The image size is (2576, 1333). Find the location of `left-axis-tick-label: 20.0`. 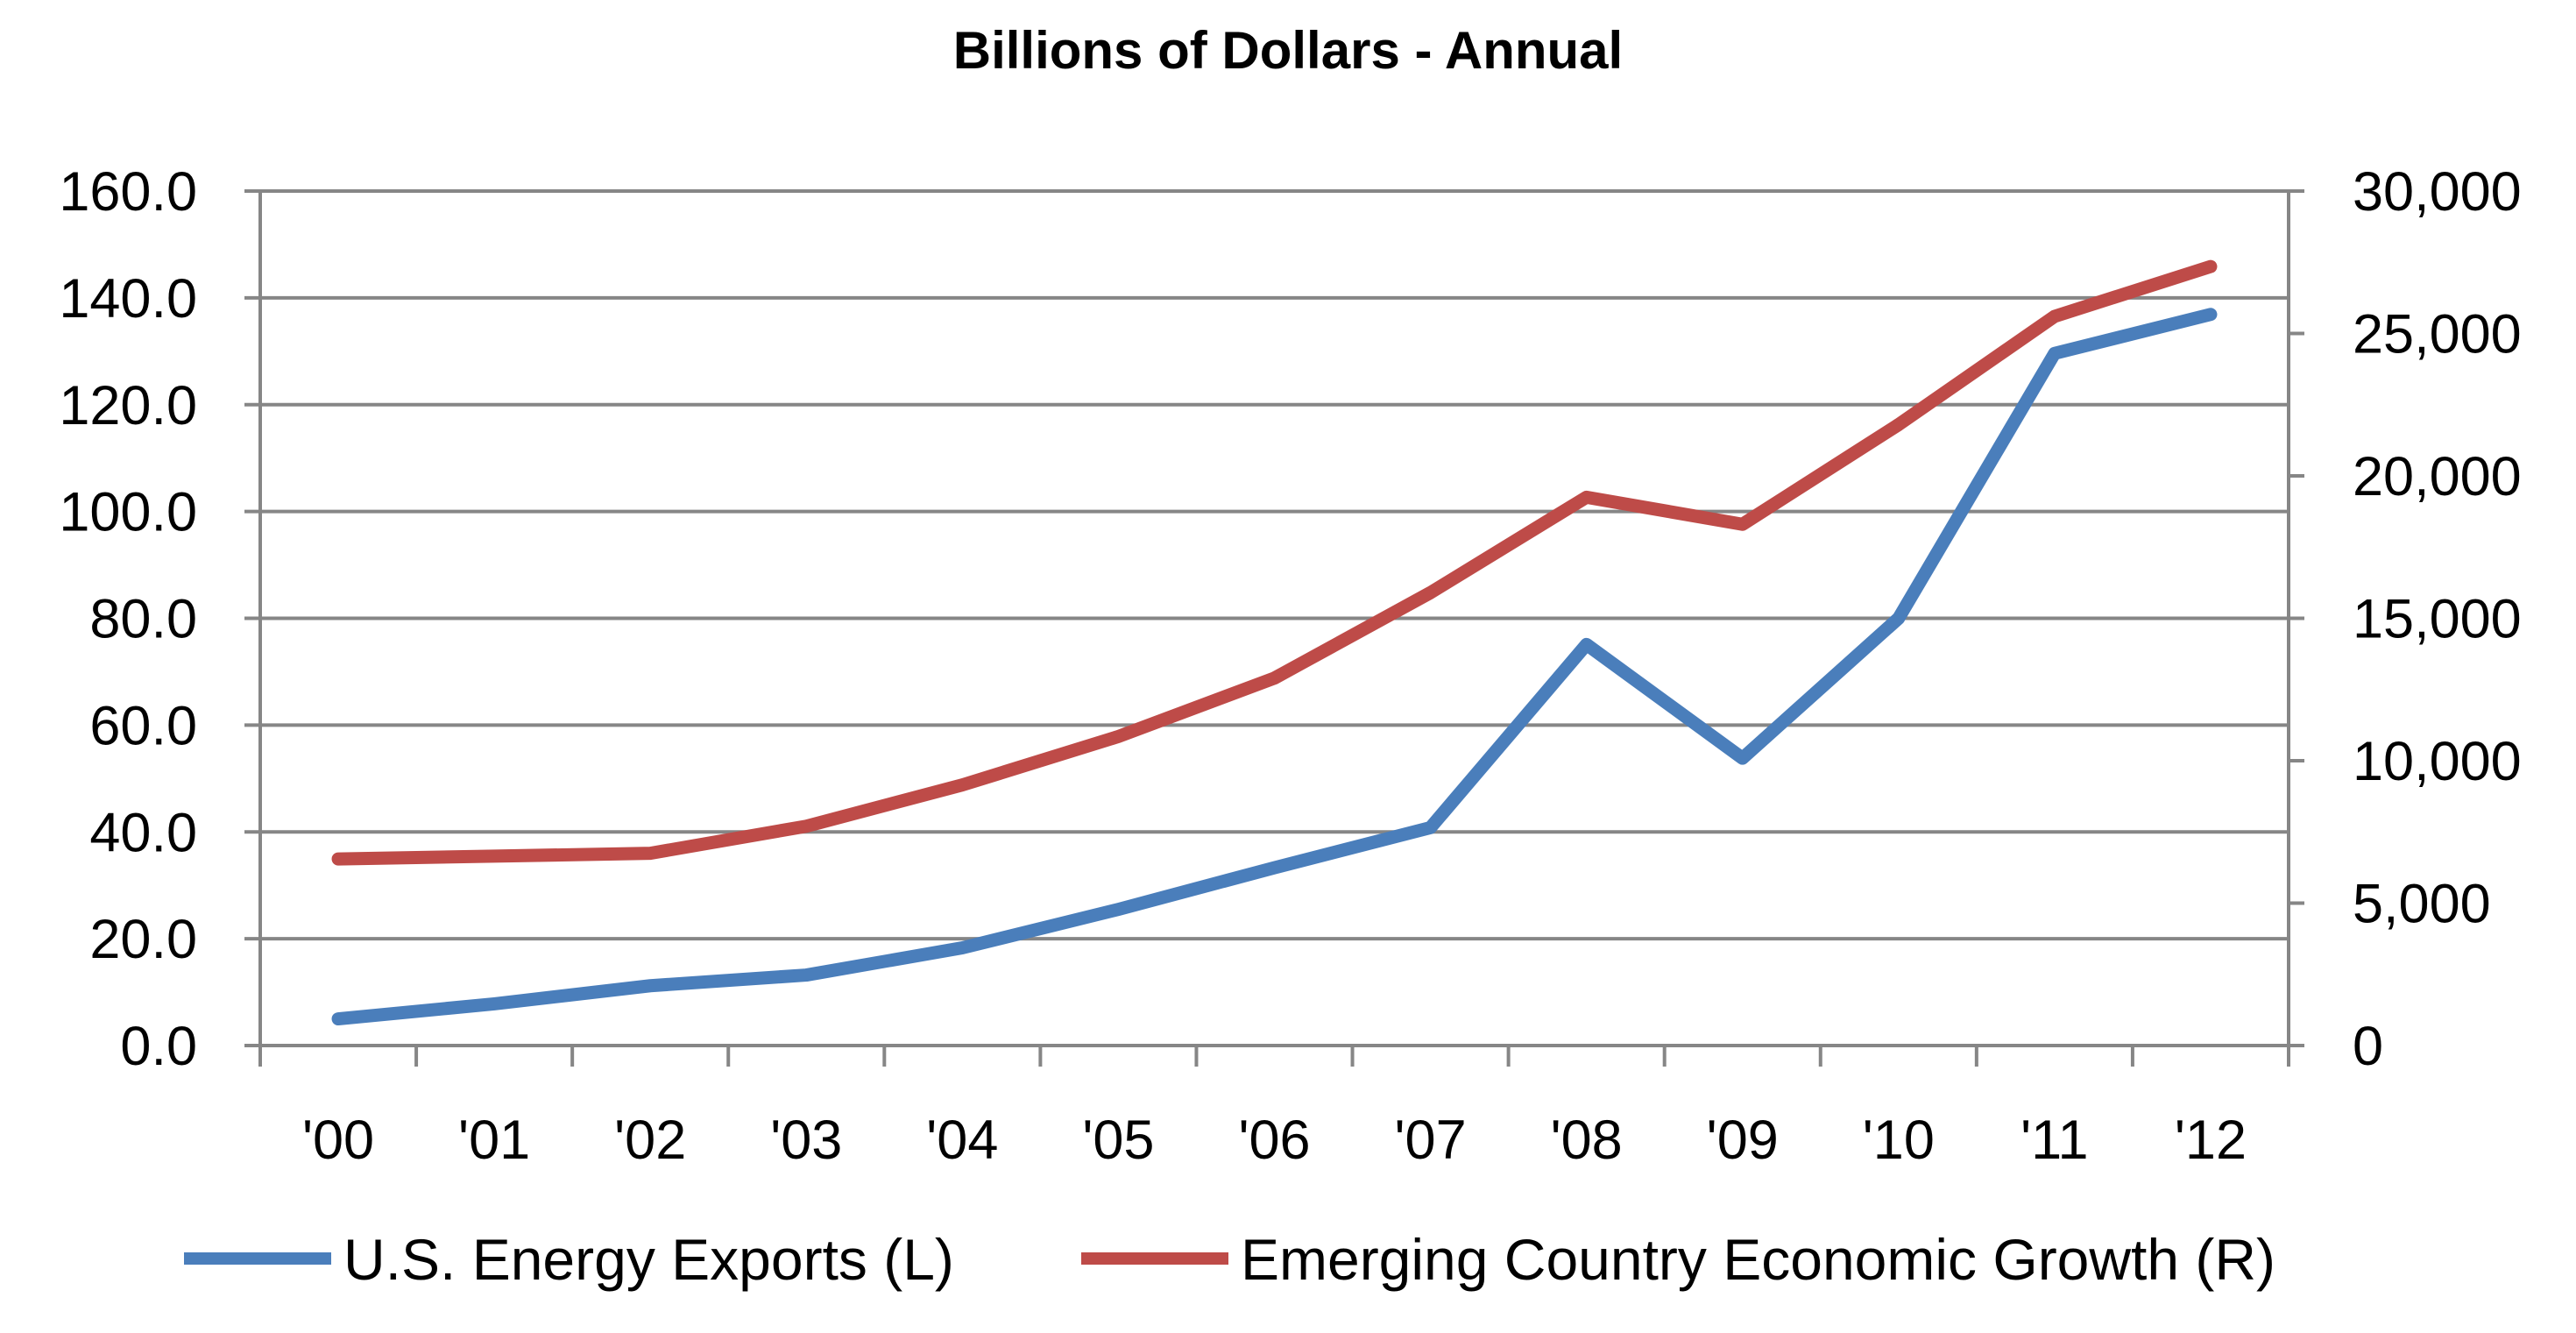

left-axis-tick-label: 20.0 is located at coordinates (143, 939).